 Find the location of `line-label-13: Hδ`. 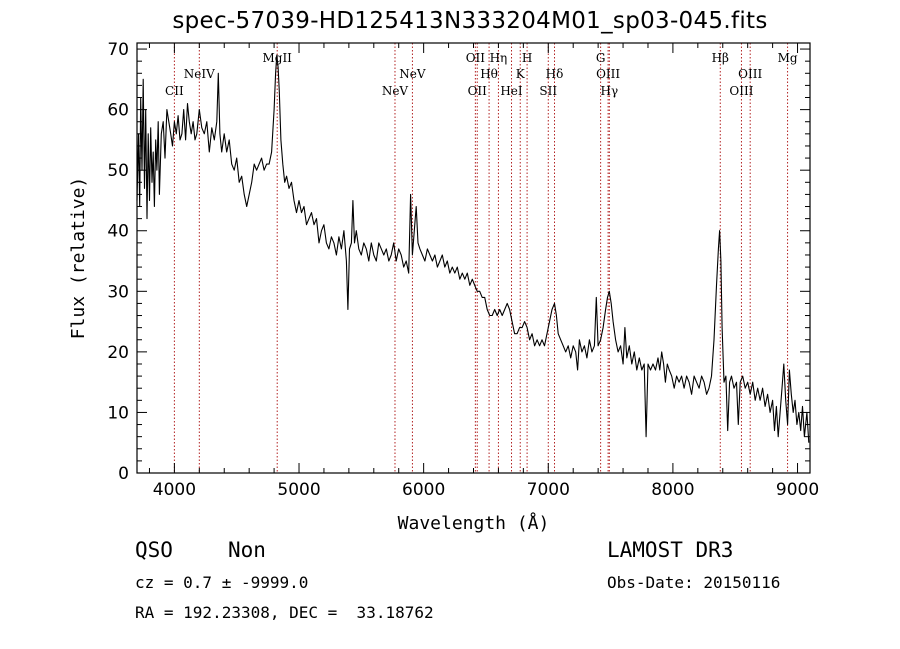

line-label-13: Hδ is located at coordinates (555, 74).